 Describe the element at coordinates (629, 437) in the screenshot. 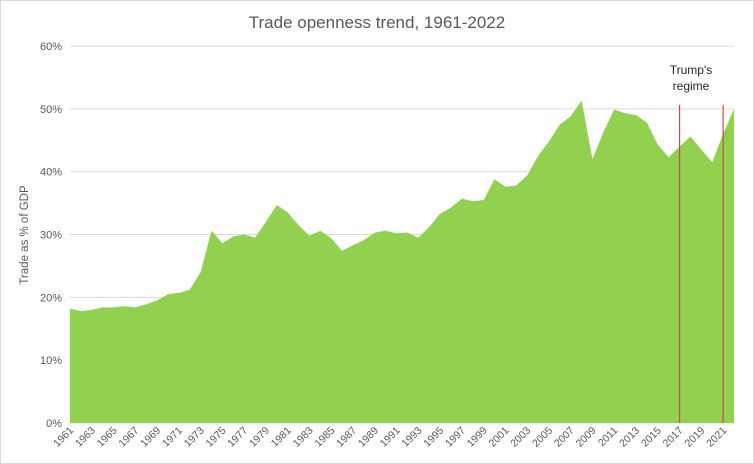

I see `x-tick-label: 2013` at that location.